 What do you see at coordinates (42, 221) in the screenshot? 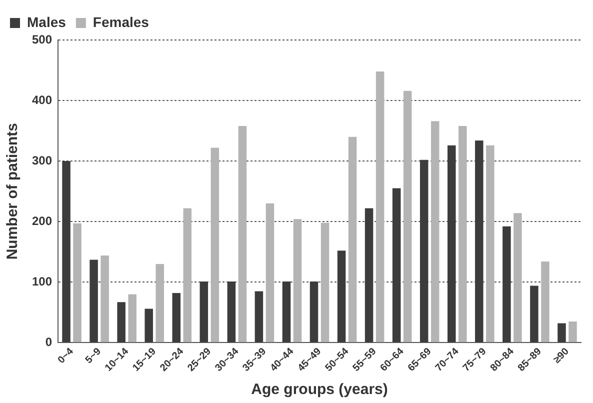
I see `y-tick-label: 200` at bounding box center [42, 221].